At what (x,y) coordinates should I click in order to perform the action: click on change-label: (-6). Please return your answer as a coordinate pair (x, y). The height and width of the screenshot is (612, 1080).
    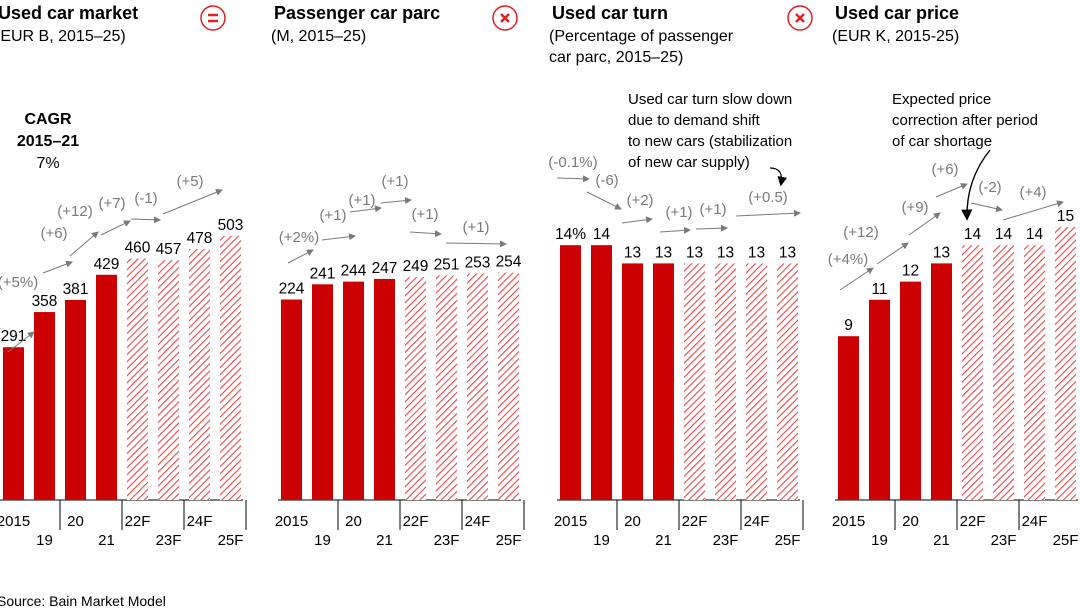
    Looking at the image, I should click on (606, 180).